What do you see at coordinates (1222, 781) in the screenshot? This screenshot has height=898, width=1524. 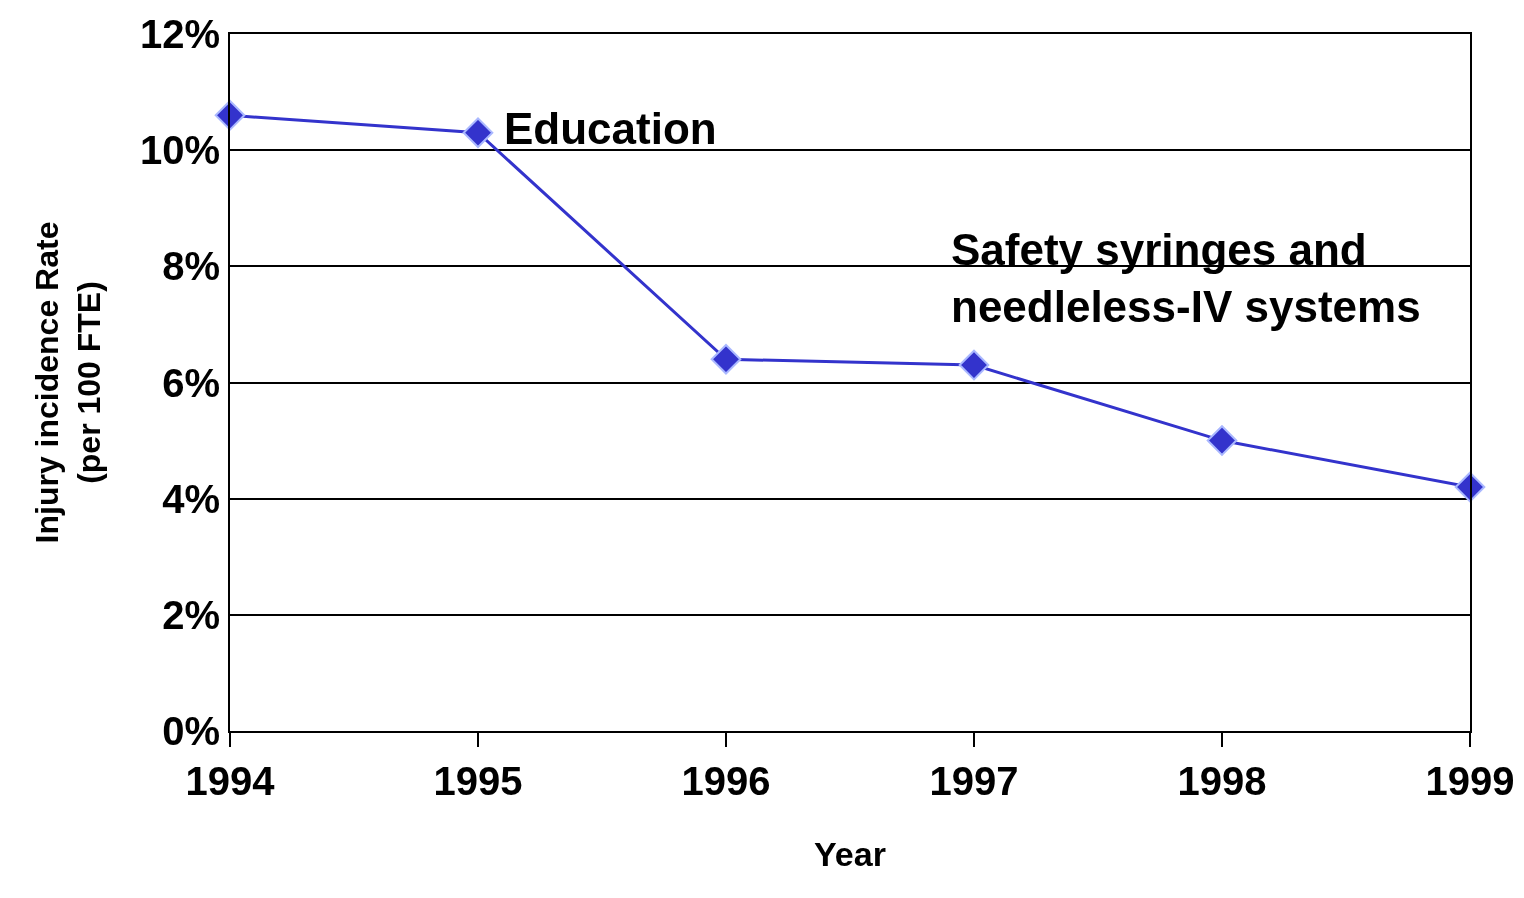 I see `x-tick-label: 1998` at bounding box center [1222, 781].